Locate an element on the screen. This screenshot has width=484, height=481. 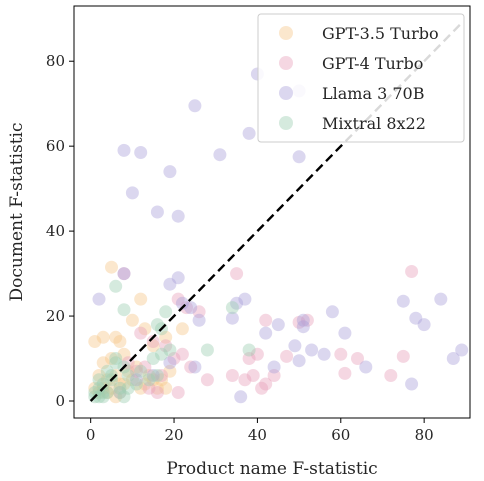
y-tick-label: 40 is located at coordinates (55, 231).